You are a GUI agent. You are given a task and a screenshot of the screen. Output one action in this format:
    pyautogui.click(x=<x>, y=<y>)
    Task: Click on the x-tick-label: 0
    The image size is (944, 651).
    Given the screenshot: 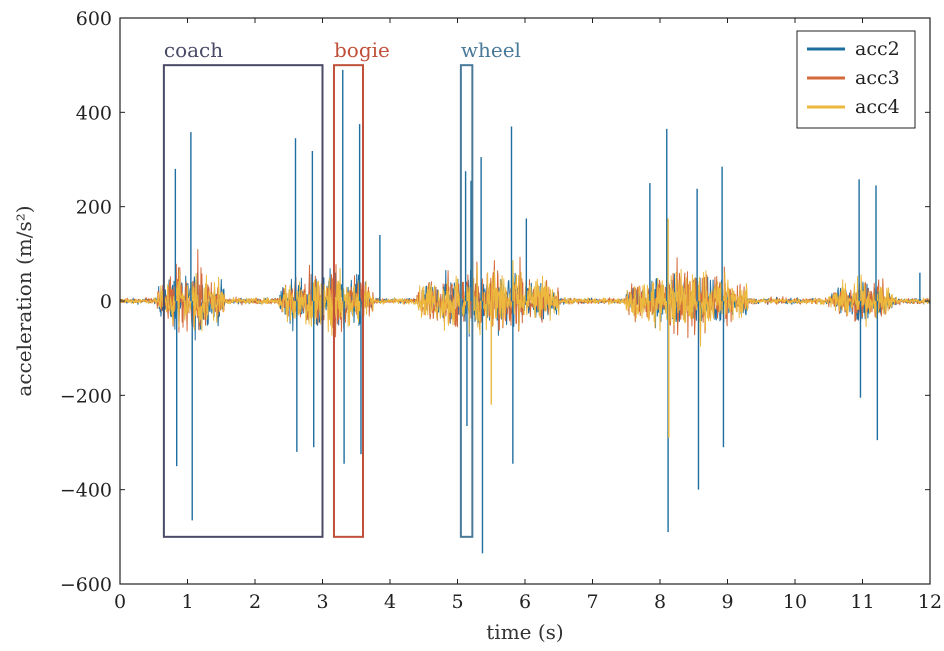 What is the action you would take?
    pyautogui.click(x=120, y=602)
    